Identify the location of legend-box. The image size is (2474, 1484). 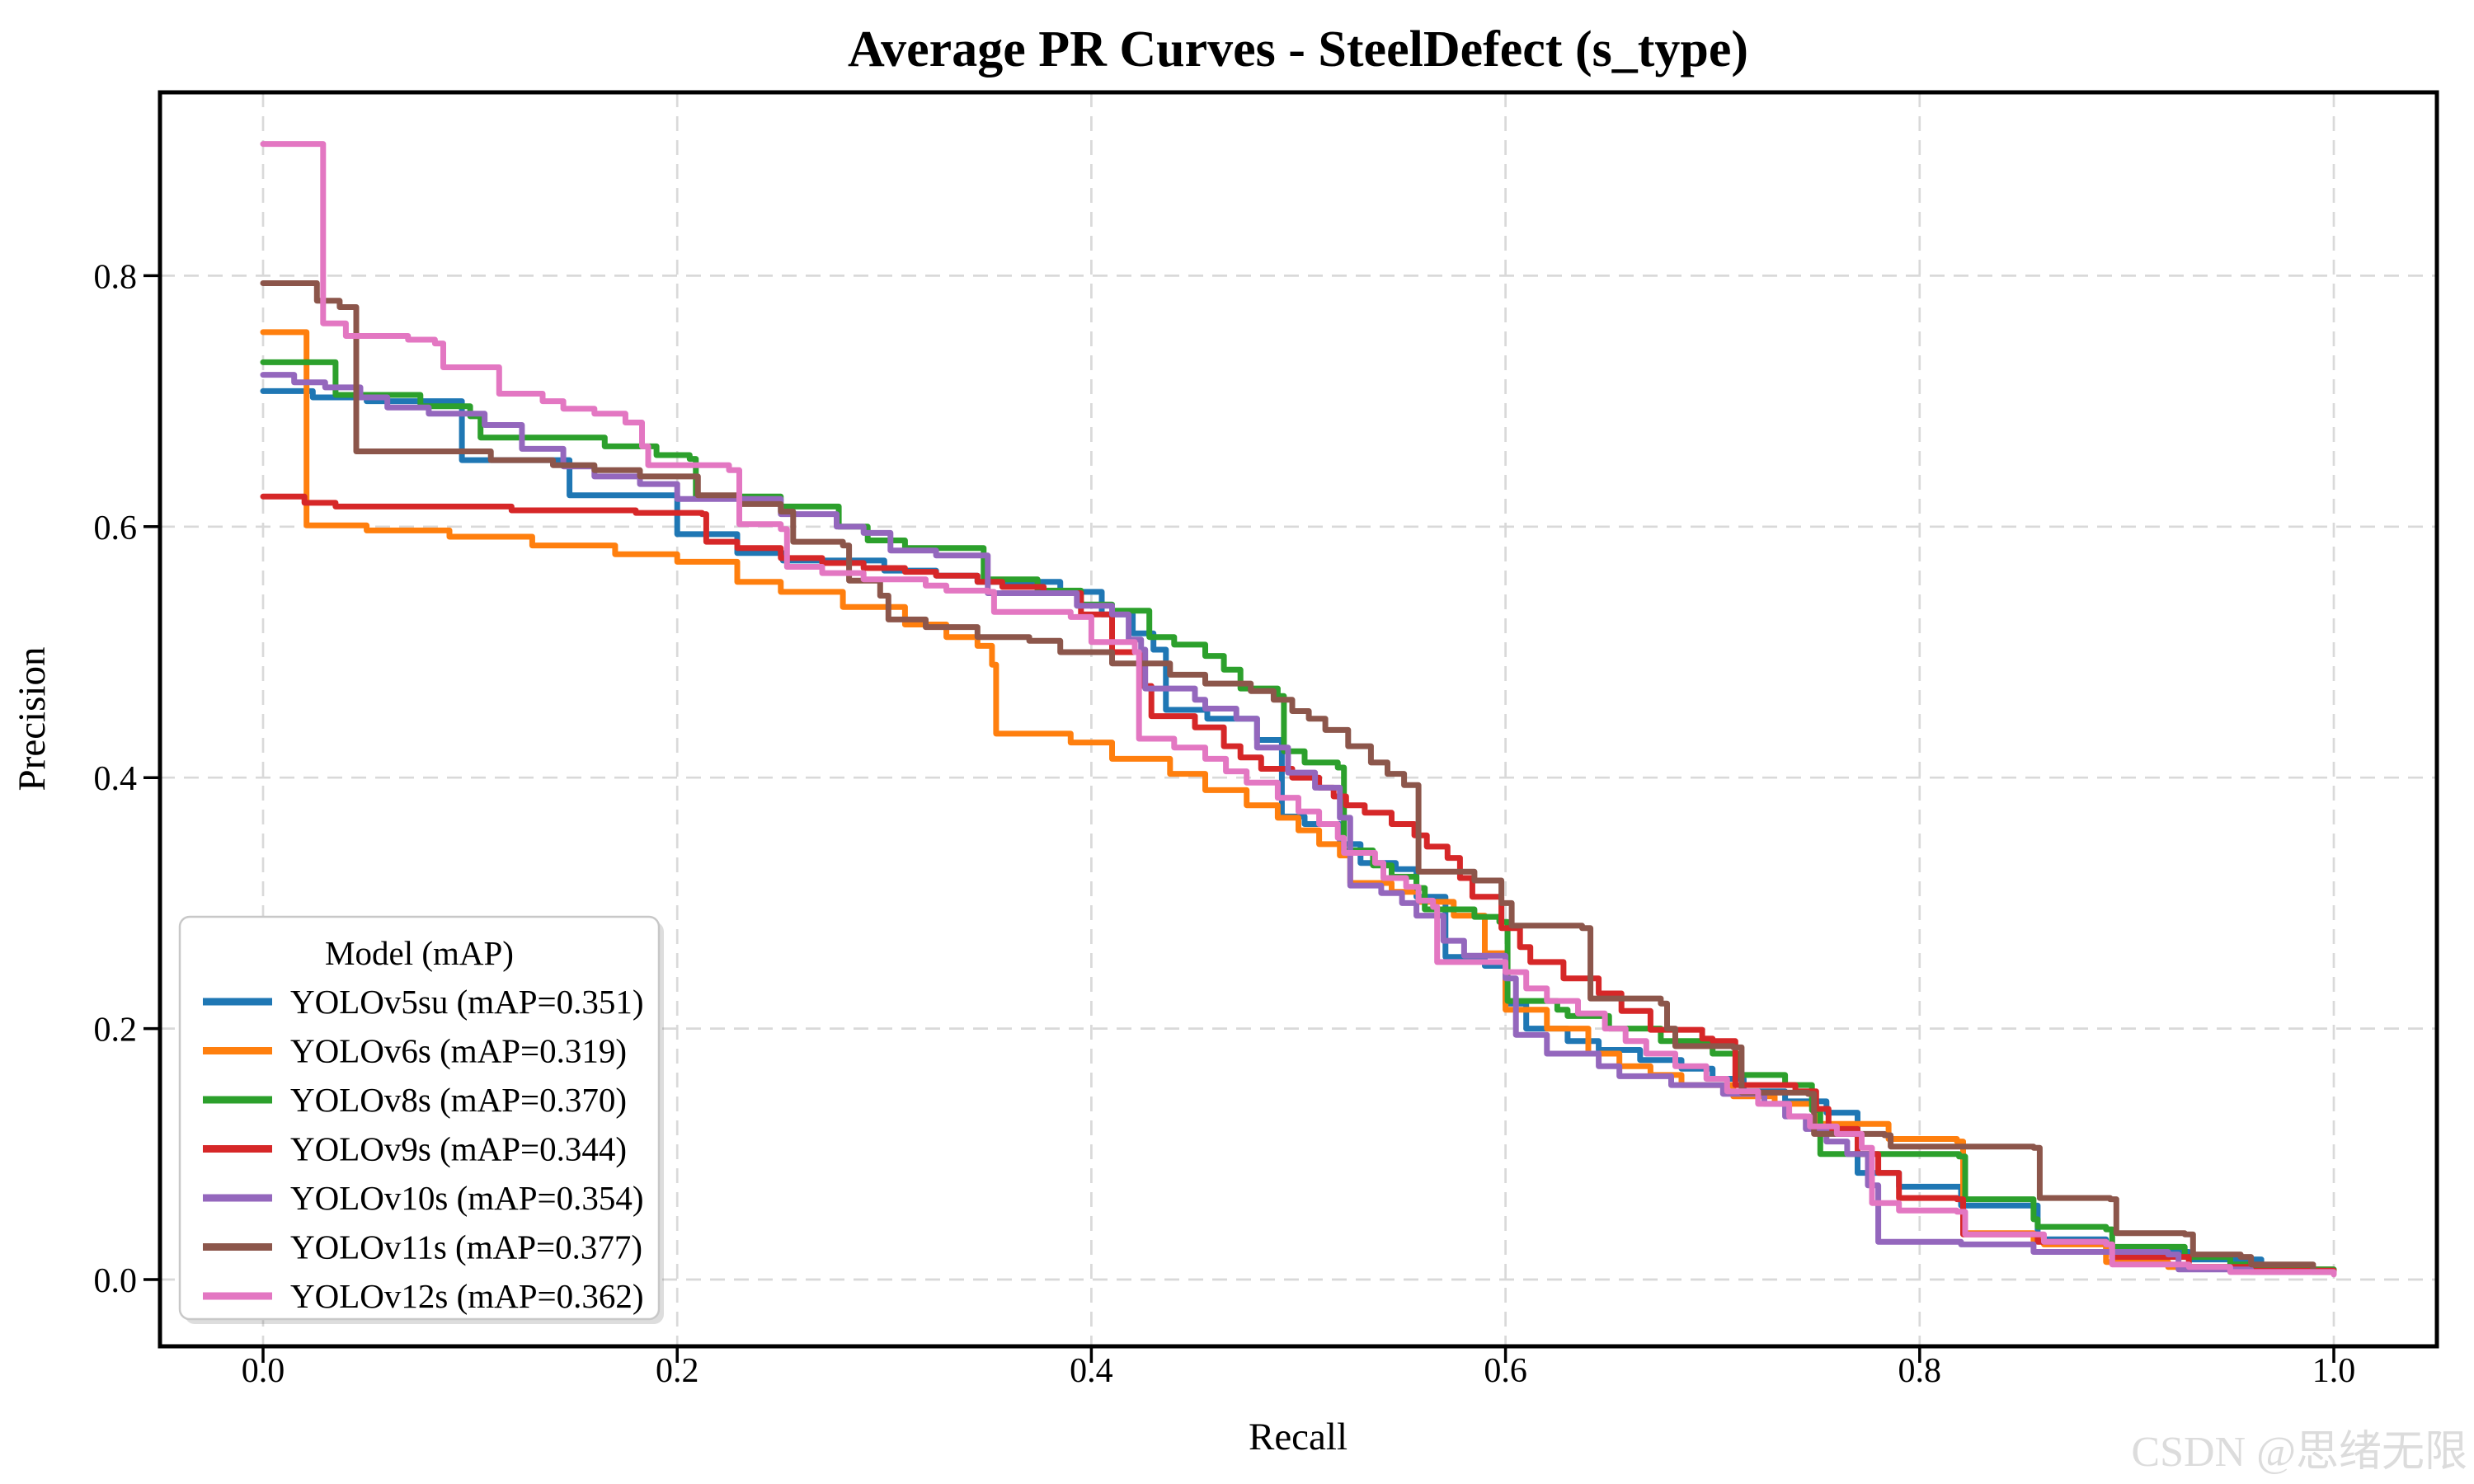
(419, 1118).